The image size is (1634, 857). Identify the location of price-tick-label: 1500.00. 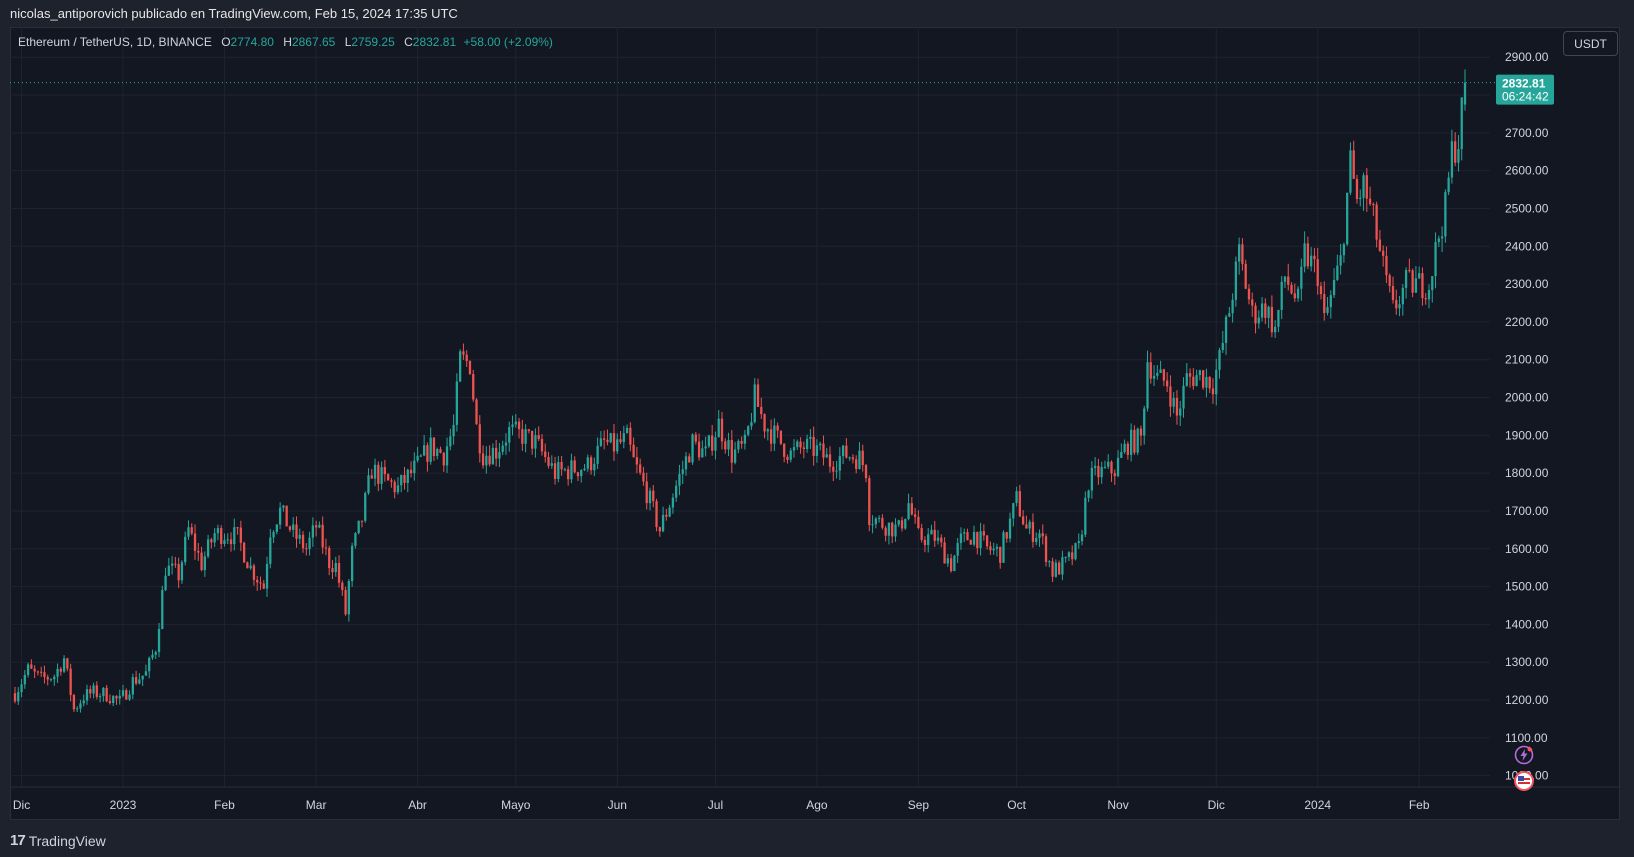
(1527, 587).